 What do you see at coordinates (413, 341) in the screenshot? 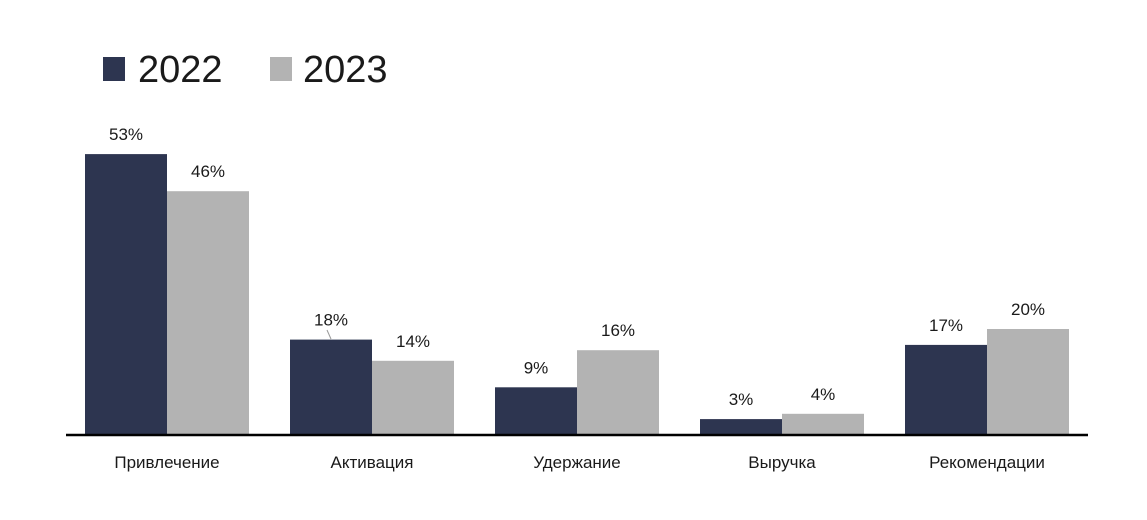
I see `data-label-2023-2: 14%` at bounding box center [413, 341].